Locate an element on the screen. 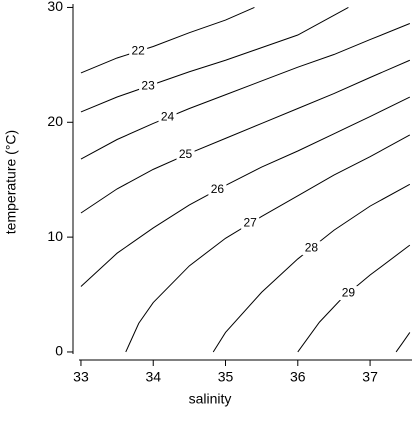  x-tick-label: 35 is located at coordinates (226, 377).